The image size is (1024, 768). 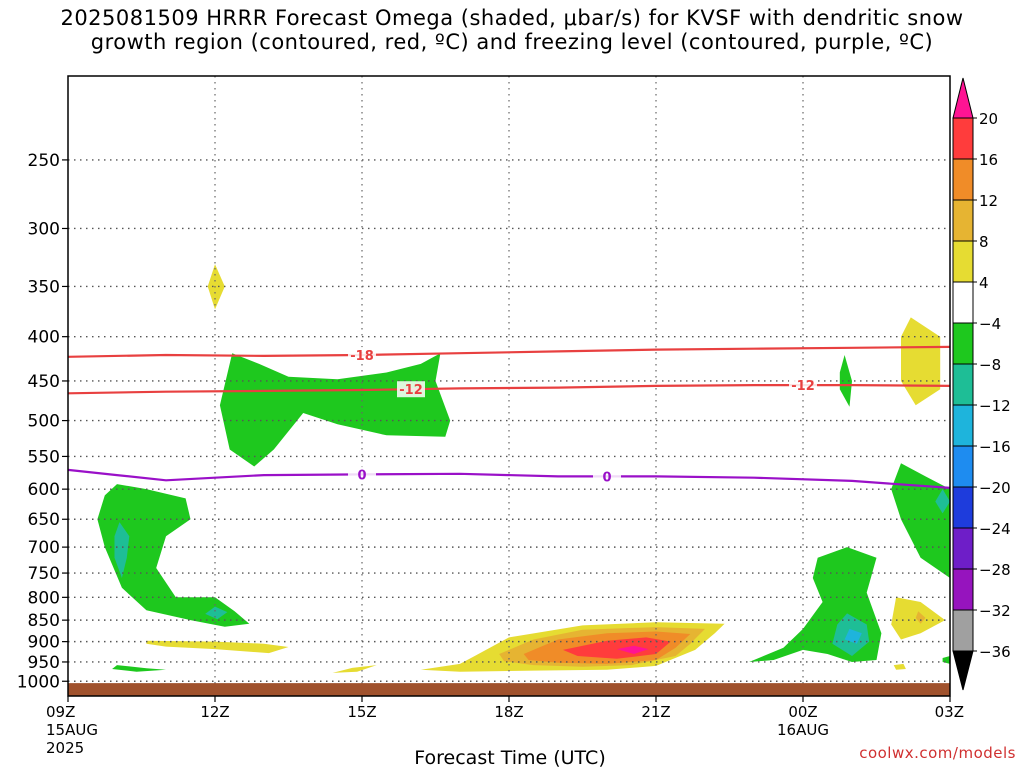 I want to click on contour-label-4: -12, so click(x=803, y=386).